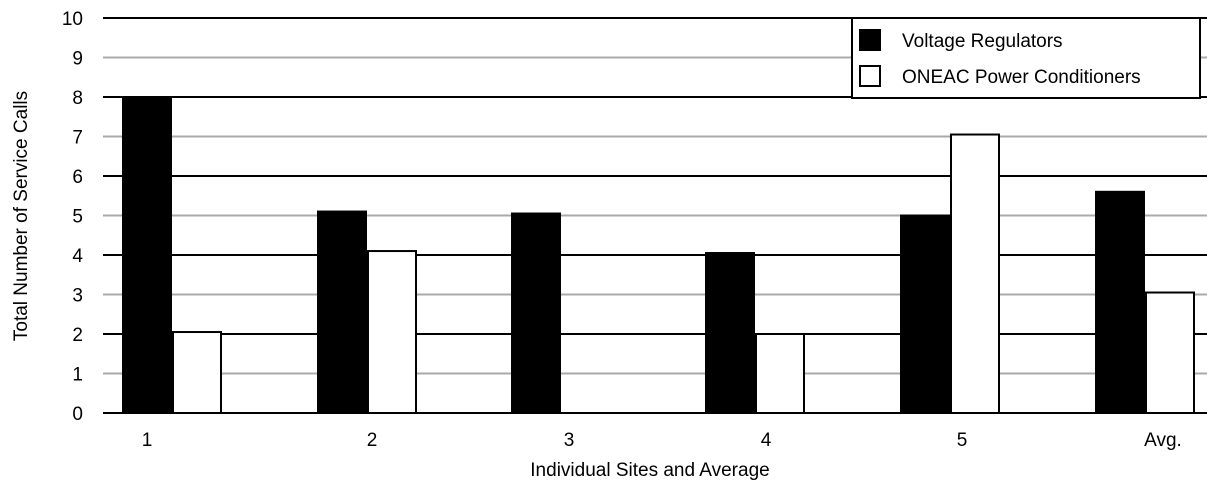 Image resolution: width=1207 pixels, height=485 pixels. I want to click on y-tick-label: 9, so click(77, 59).